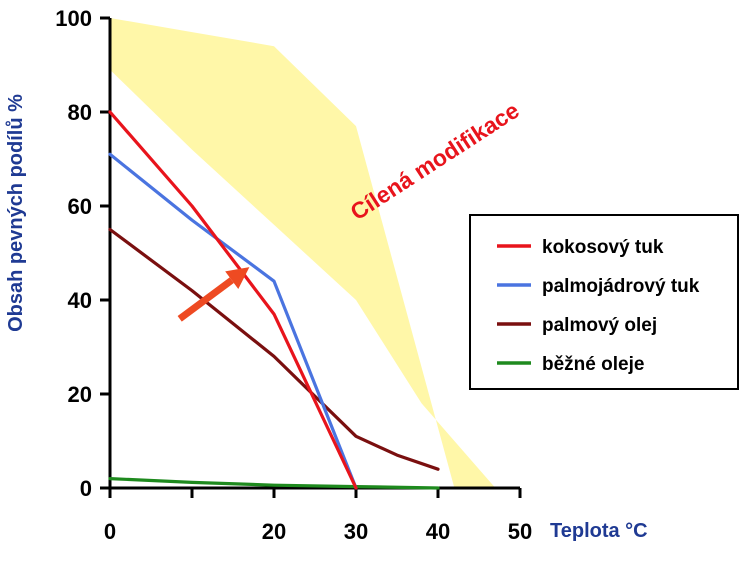  What do you see at coordinates (80, 206) in the screenshot?
I see `y-tick-label: 60` at bounding box center [80, 206].